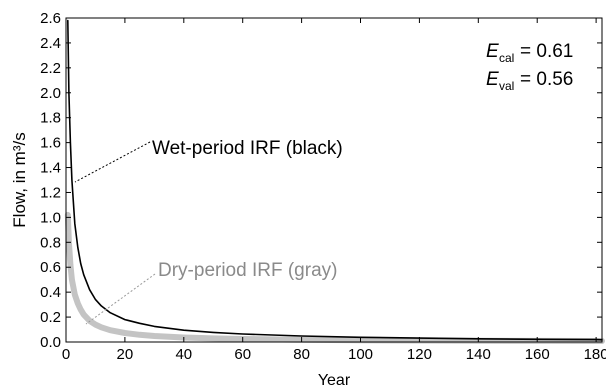 The image size is (606, 388). What do you see at coordinates (247, 148) in the screenshot?
I see `wet-period-label: Wet-period IRF (black)` at bounding box center [247, 148].